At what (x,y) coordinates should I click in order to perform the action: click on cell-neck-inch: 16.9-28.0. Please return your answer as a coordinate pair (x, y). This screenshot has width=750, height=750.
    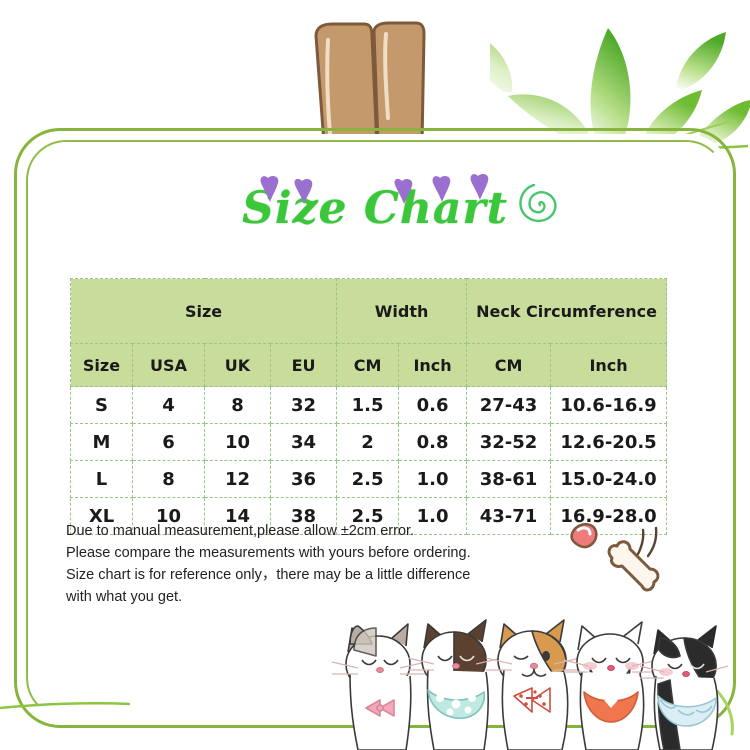
    Looking at the image, I should click on (609, 516).